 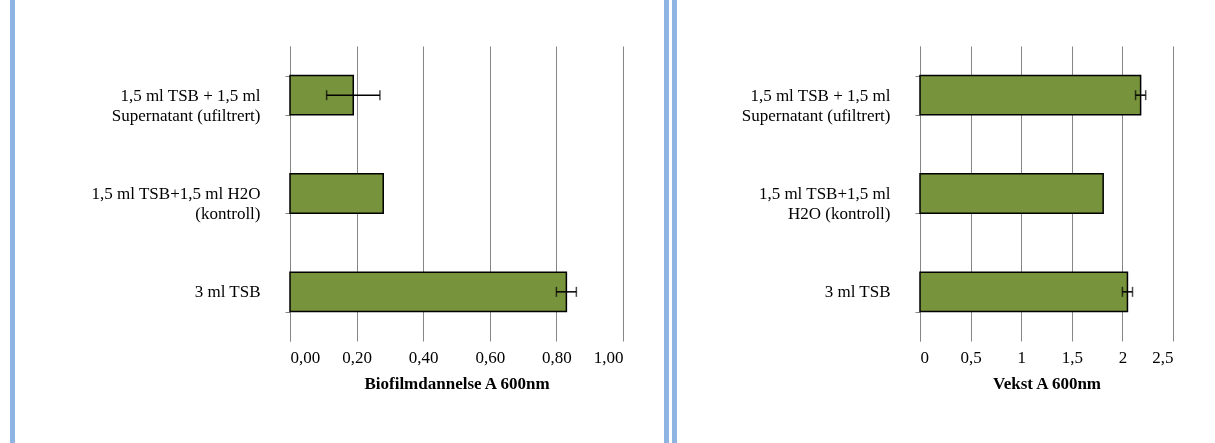 What do you see at coordinates (1123, 357) in the screenshot?
I see `x-tick-label: 2` at bounding box center [1123, 357].